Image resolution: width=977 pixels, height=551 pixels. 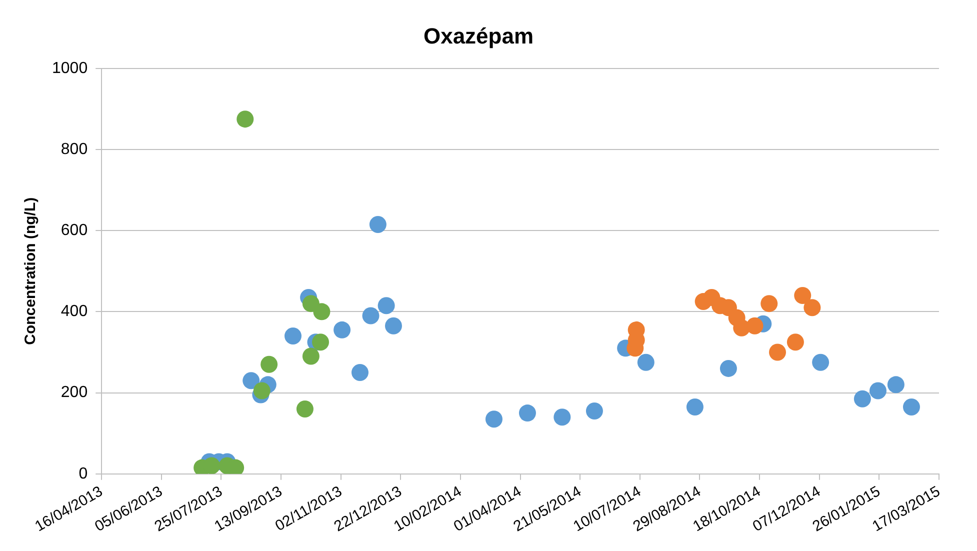 I want to click on y-tick-label: 200, so click(x=74, y=393).